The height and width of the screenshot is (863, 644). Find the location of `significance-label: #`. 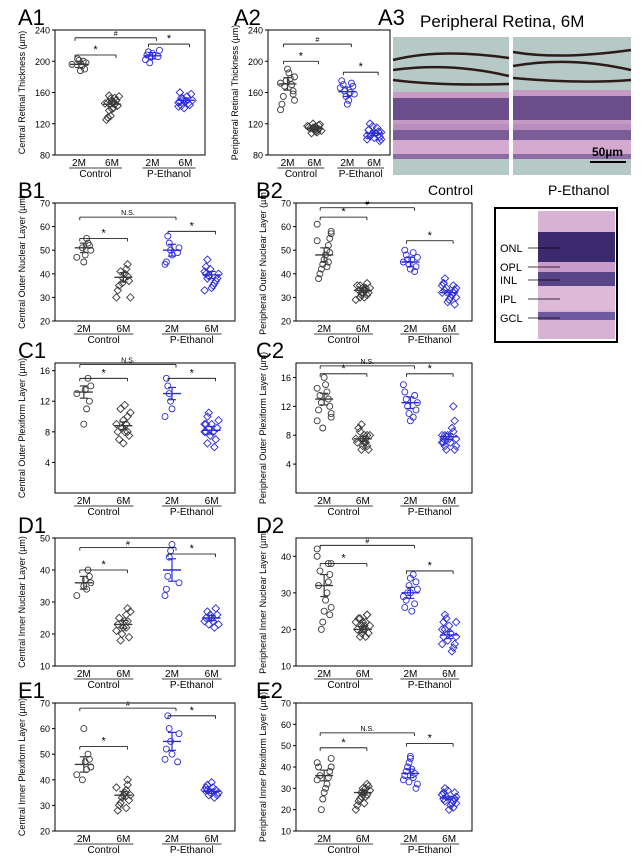

significance-label: # is located at coordinates (116, 34).